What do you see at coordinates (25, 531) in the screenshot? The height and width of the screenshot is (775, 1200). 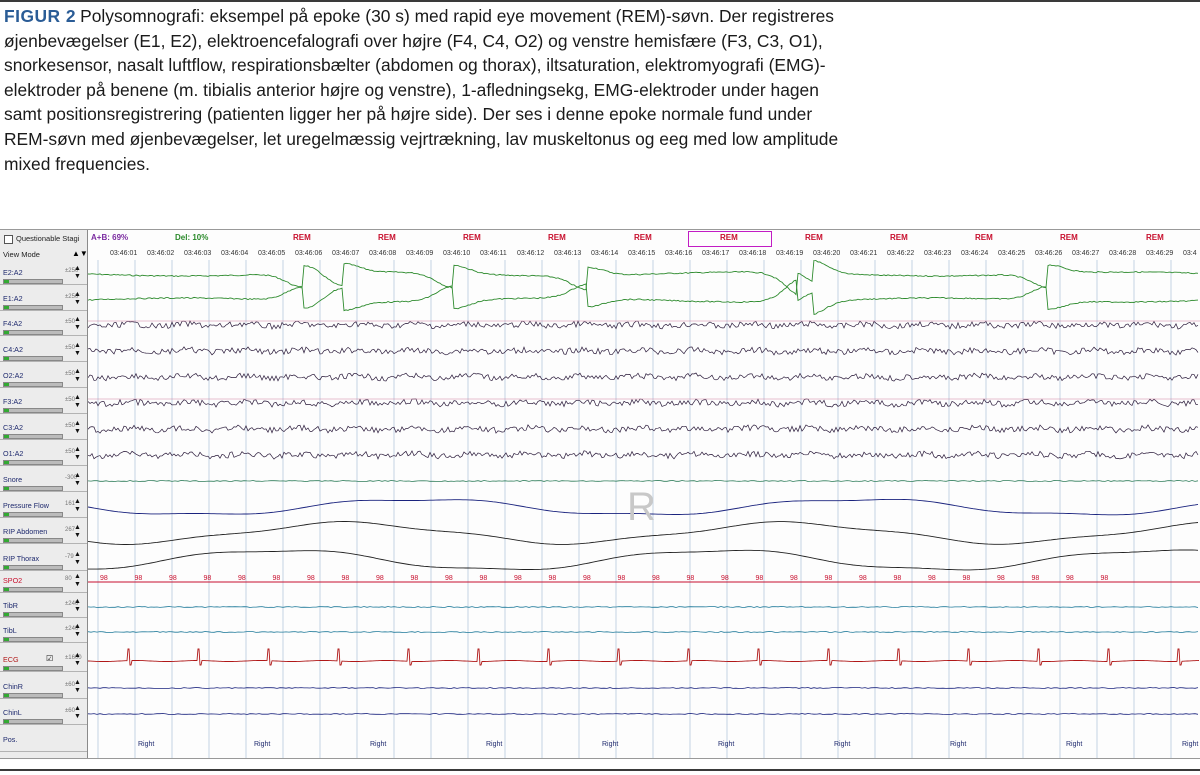 I see `channel-label-rip-abdomen: RIP Abdomen` at bounding box center [25, 531].